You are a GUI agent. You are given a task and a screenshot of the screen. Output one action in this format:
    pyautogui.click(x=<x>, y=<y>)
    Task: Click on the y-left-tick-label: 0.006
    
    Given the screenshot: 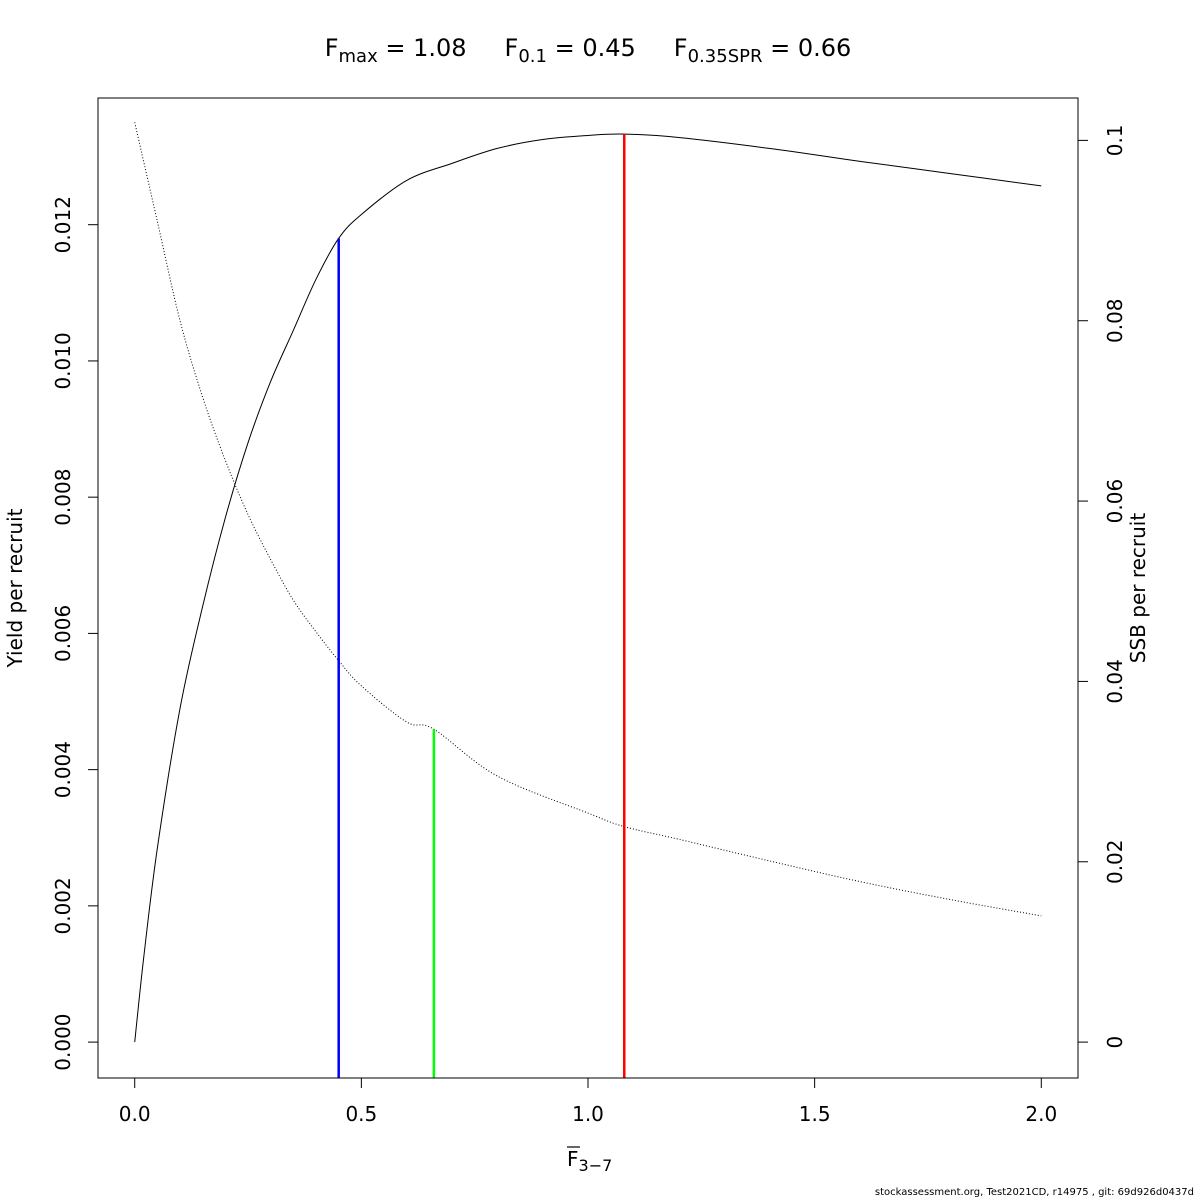 What is the action you would take?
    pyautogui.click(x=63, y=633)
    